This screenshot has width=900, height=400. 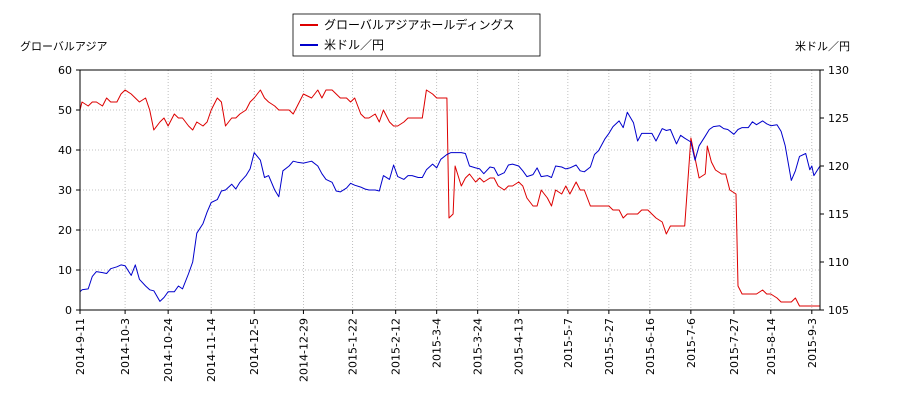 What do you see at coordinates (838, 262) in the screenshot?
I see `y-right-tick-label: 110` at bounding box center [838, 262].